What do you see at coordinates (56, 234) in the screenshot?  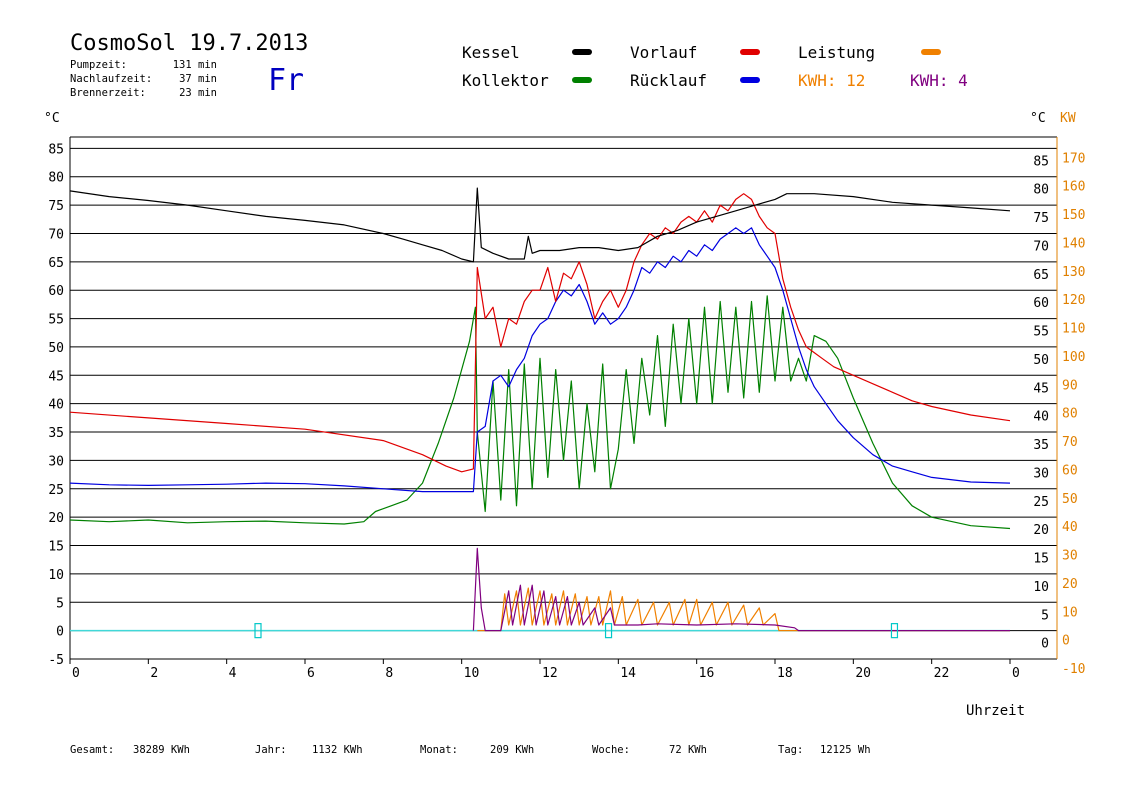 I see `left-tick-label: 70` at bounding box center [56, 234].